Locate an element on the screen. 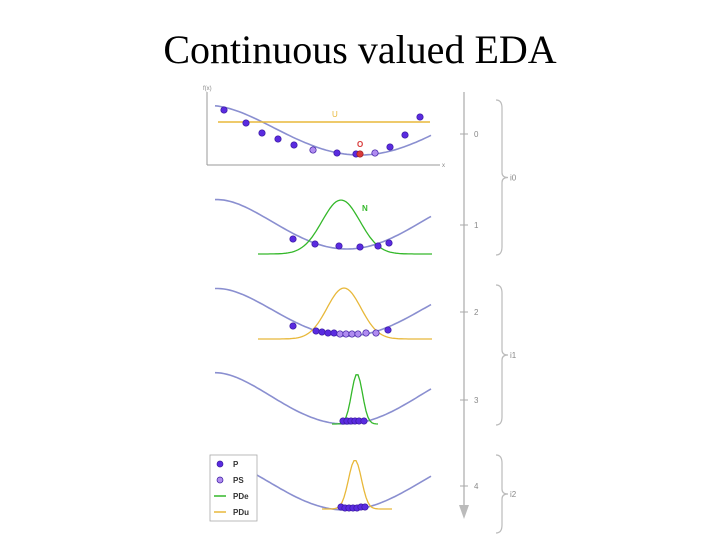 The width and height of the screenshot is (720, 540). timeline-arrow is located at coordinates (464, 512).